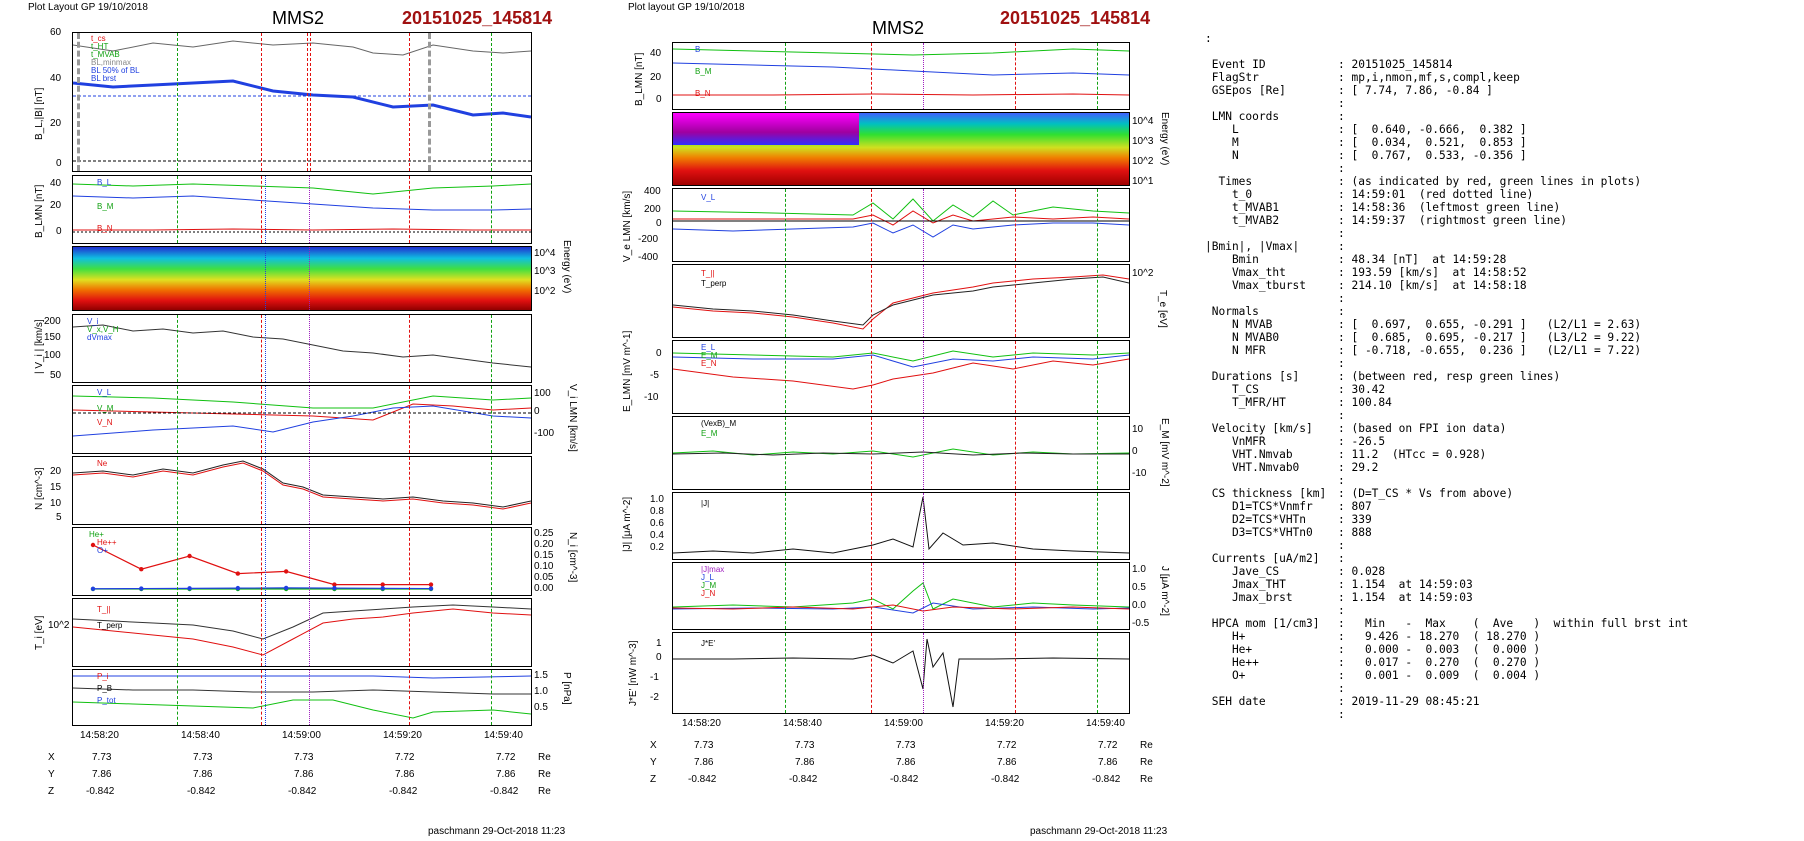  What do you see at coordinates (105, 206) in the screenshot?
I see `legend-bm: B_M` at bounding box center [105, 206].